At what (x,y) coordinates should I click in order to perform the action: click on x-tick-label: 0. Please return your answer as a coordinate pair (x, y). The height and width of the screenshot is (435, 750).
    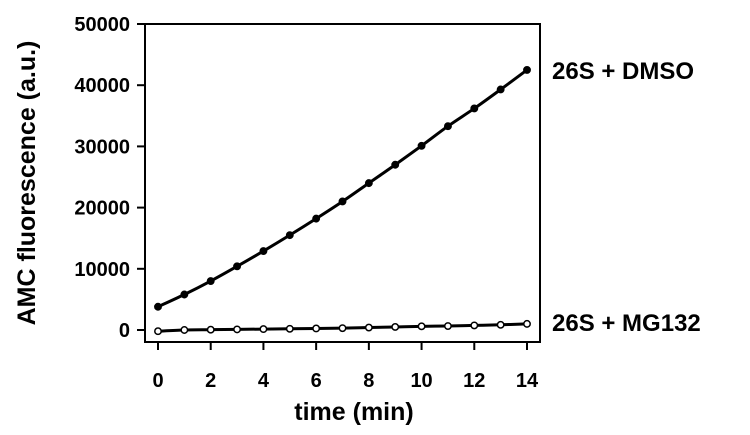
    Looking at the image, I should click on (157, 381).